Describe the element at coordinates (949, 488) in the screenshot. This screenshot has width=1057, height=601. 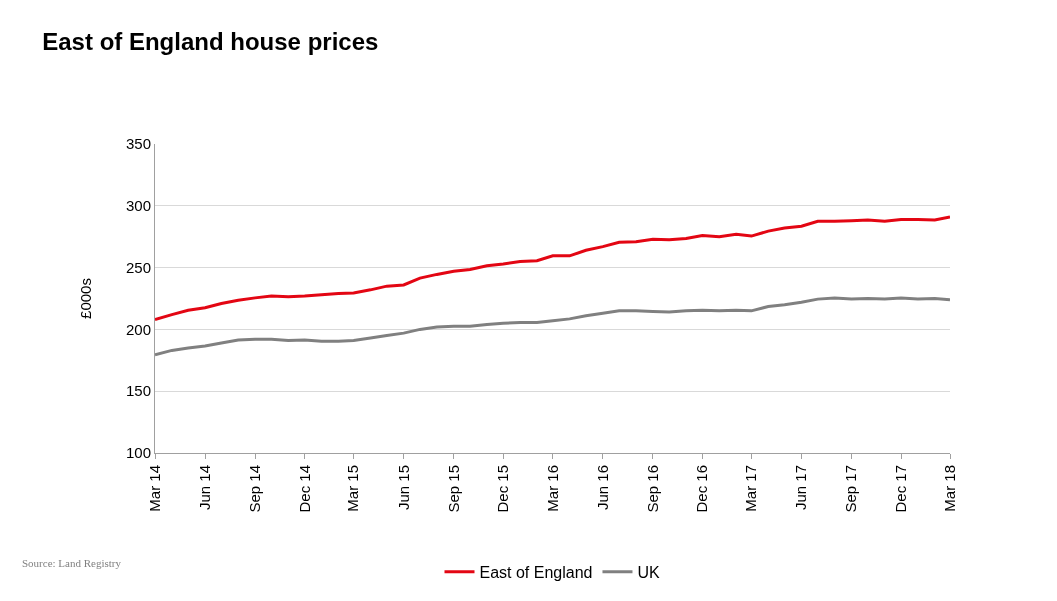
I see `x-tick-label: Mar 18` at that location.